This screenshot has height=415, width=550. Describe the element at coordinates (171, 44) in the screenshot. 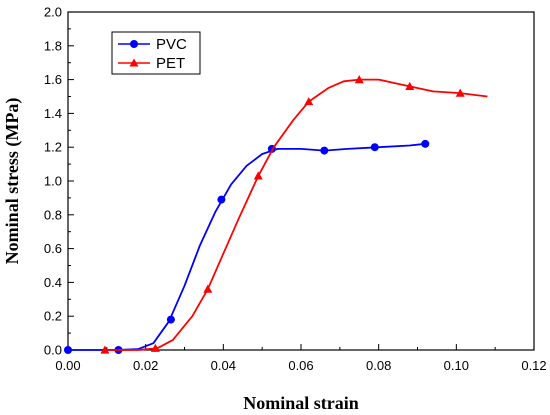

I see `legend-label-pvc: PVC` at that location.